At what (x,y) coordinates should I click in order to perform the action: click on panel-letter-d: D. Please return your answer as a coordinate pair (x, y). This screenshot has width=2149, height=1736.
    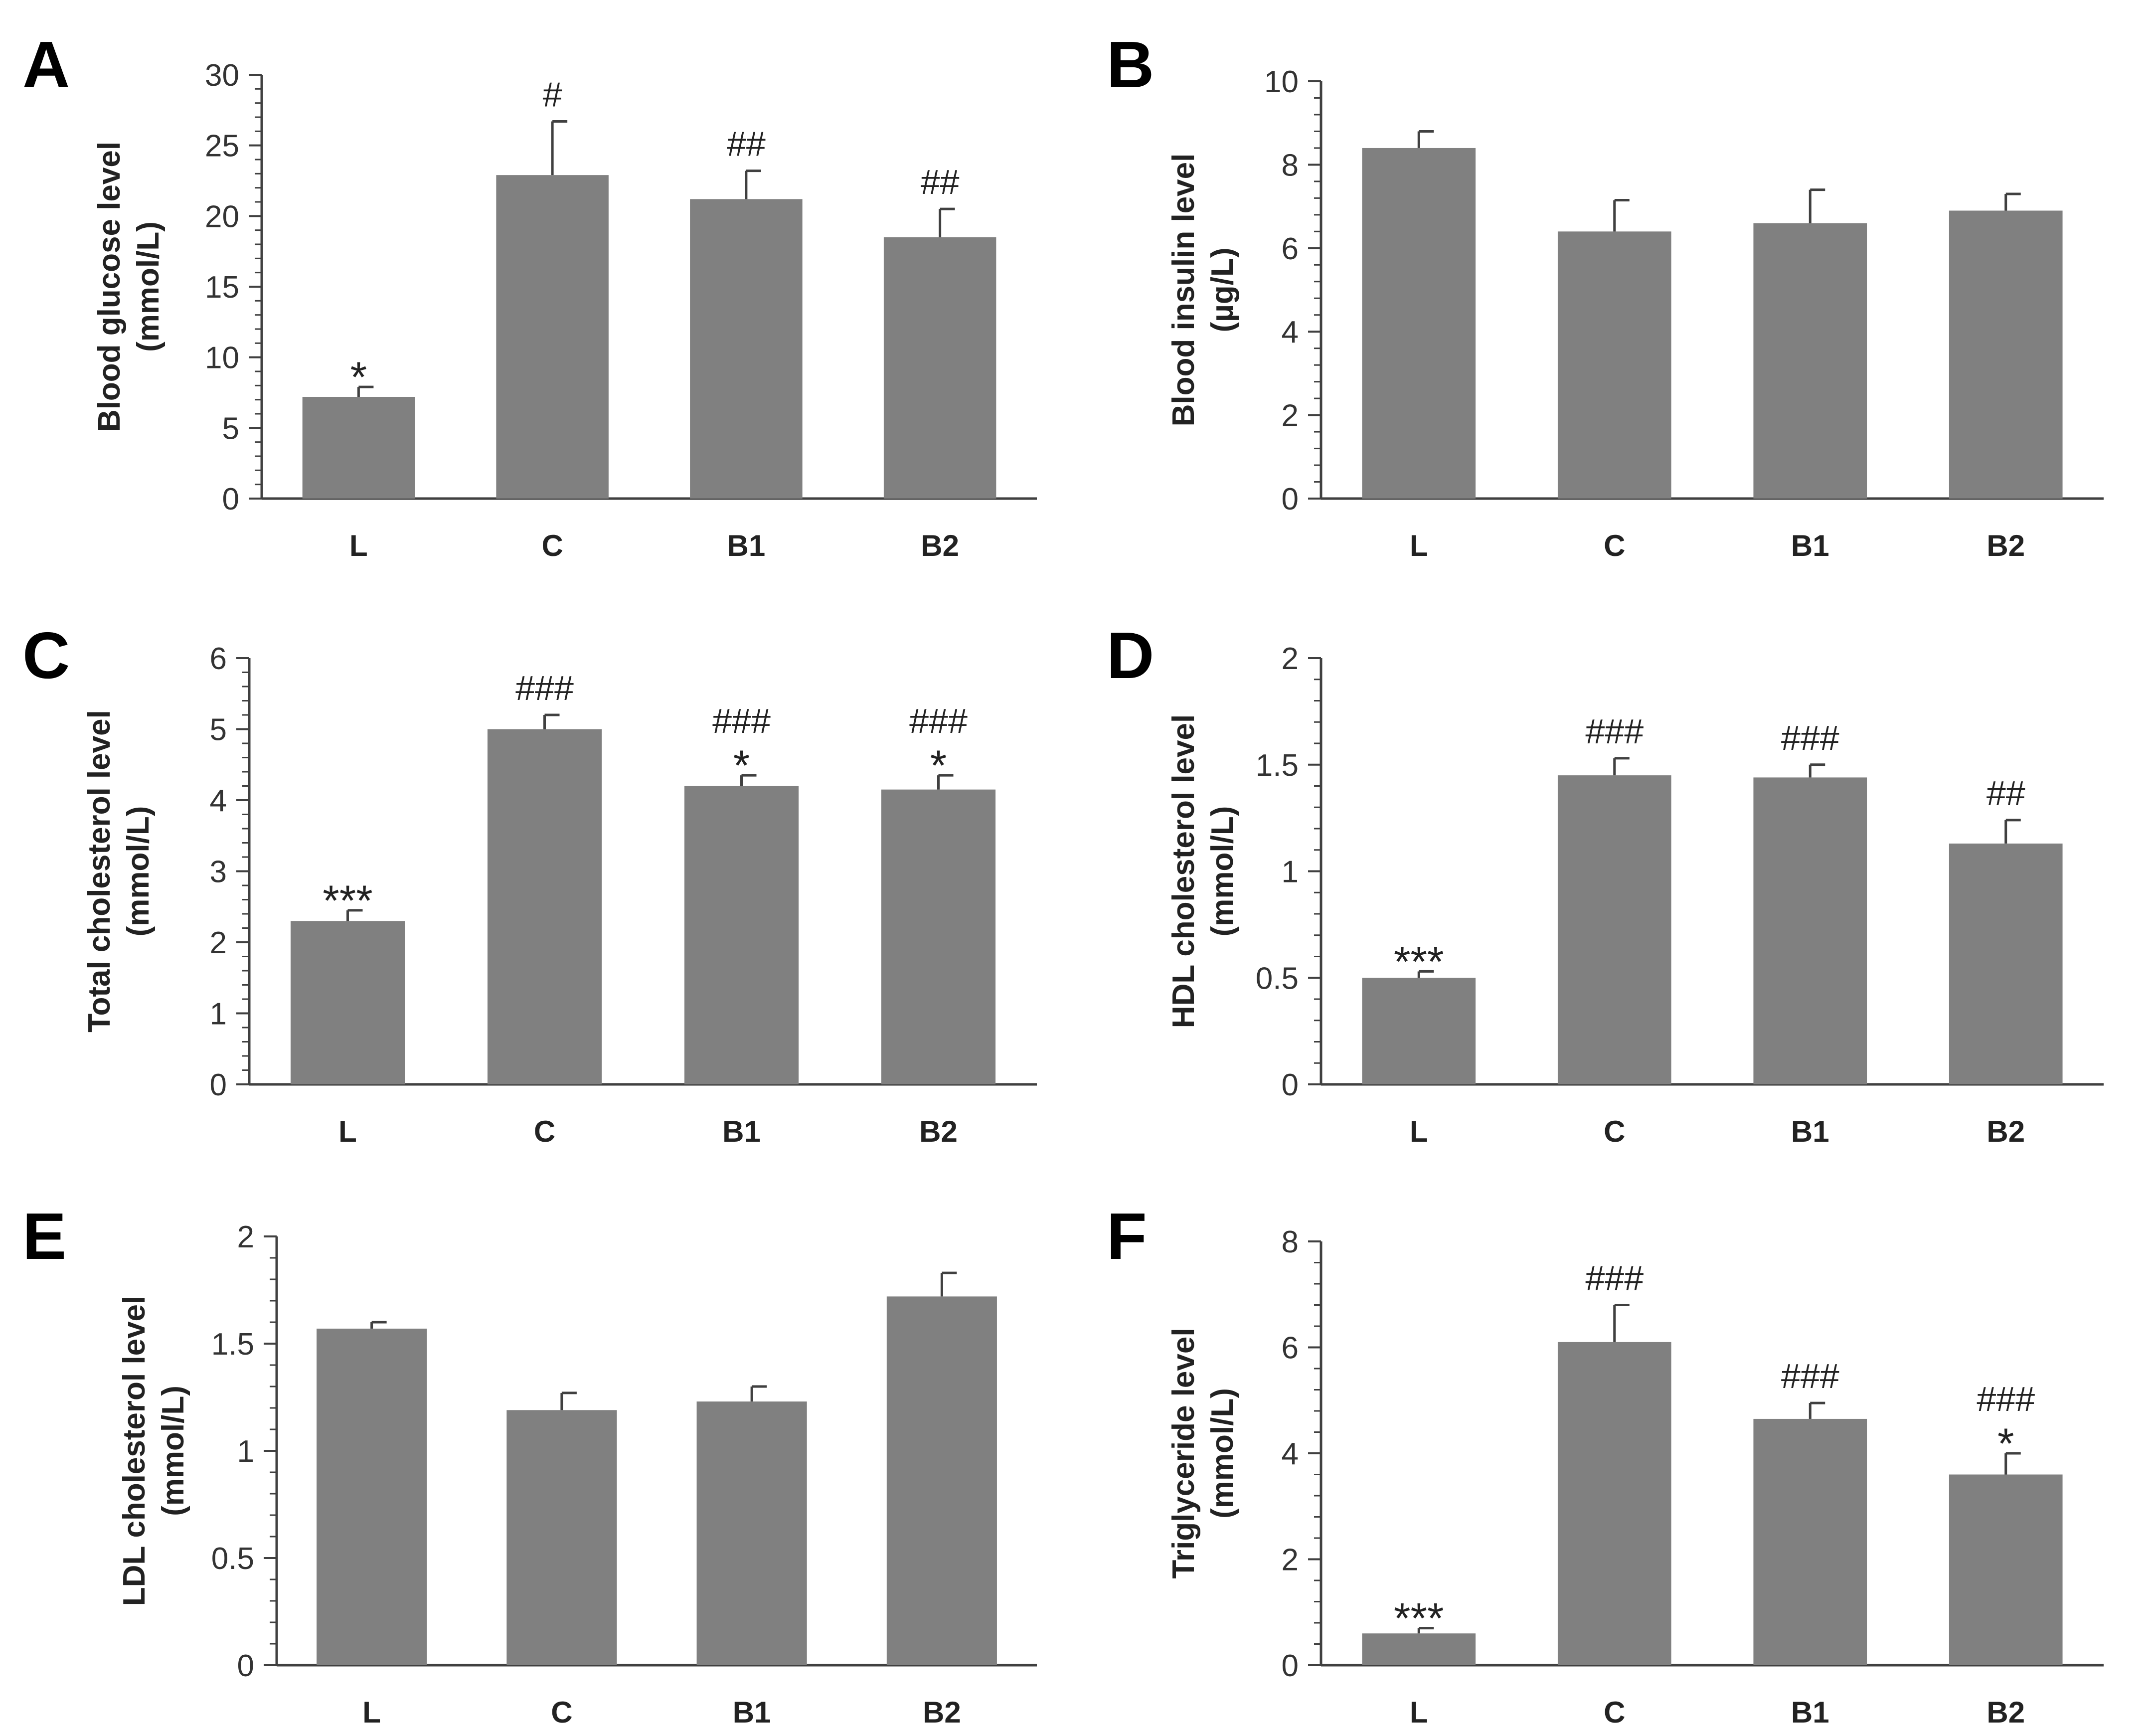
    Looking at the image, I should click on (1130, 655).